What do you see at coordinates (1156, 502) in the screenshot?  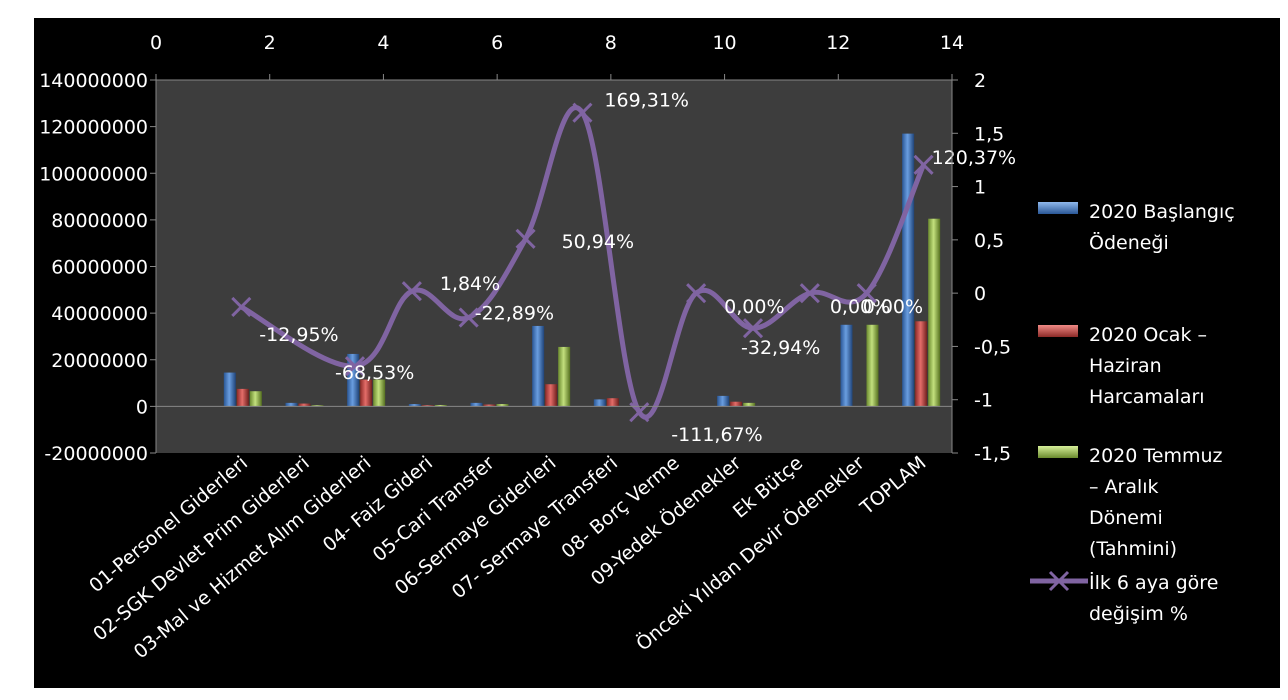 I see `legend-label: 2020 Temmuz – Aralık Dönemi (Tahmini)` at bounding box center [1156, 502].